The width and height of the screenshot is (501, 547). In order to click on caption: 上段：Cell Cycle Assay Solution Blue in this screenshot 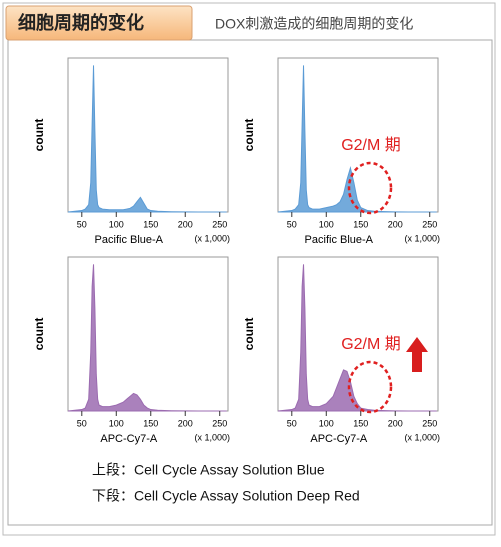, I will do `click(208, 470)`.